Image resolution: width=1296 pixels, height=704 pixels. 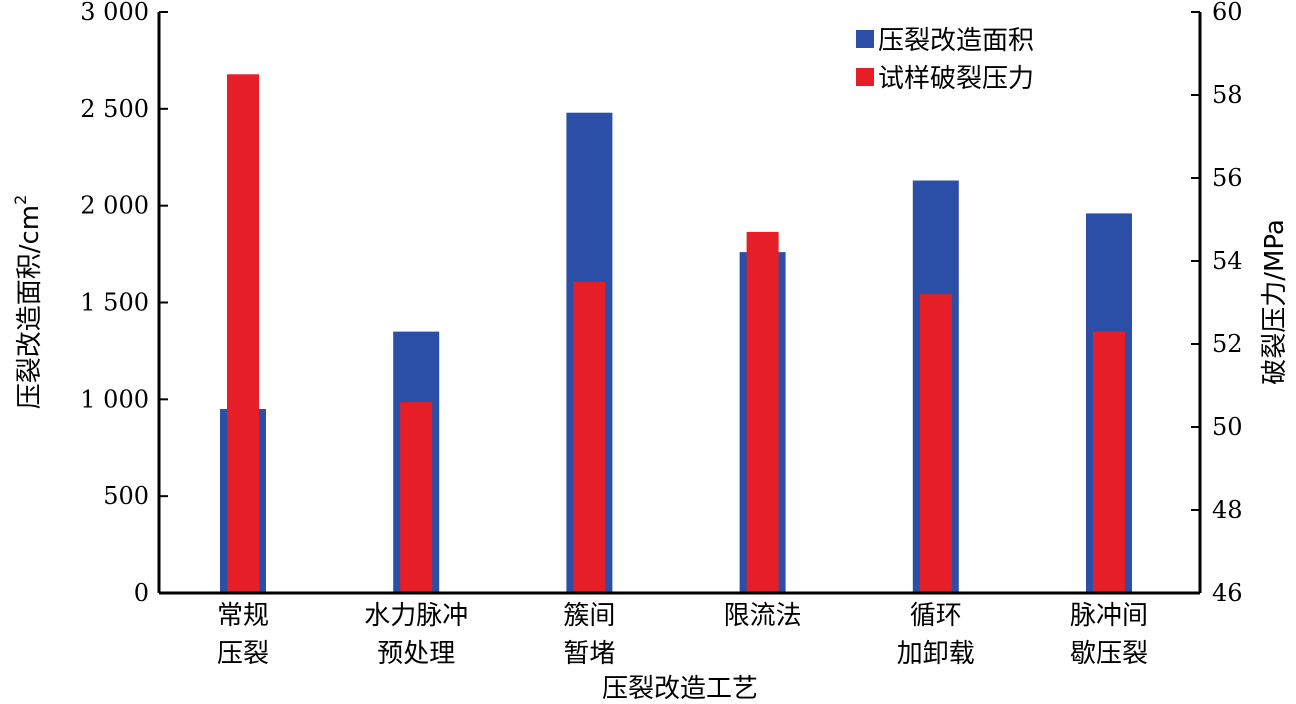 I want to click on category-label: 加卸载, so click(x=936, y=654).